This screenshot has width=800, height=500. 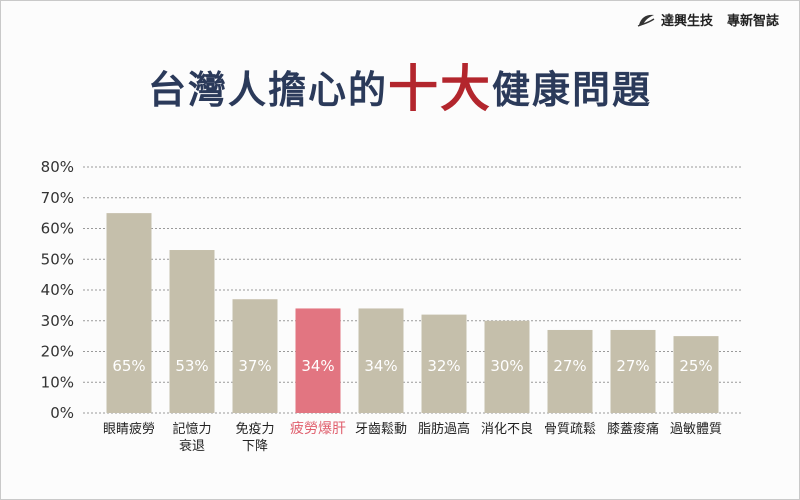 What do you see at coordinates (191, 429) in the screenshot?
I see `x-category-label: 記憶力` at bounding box center [191, 429].